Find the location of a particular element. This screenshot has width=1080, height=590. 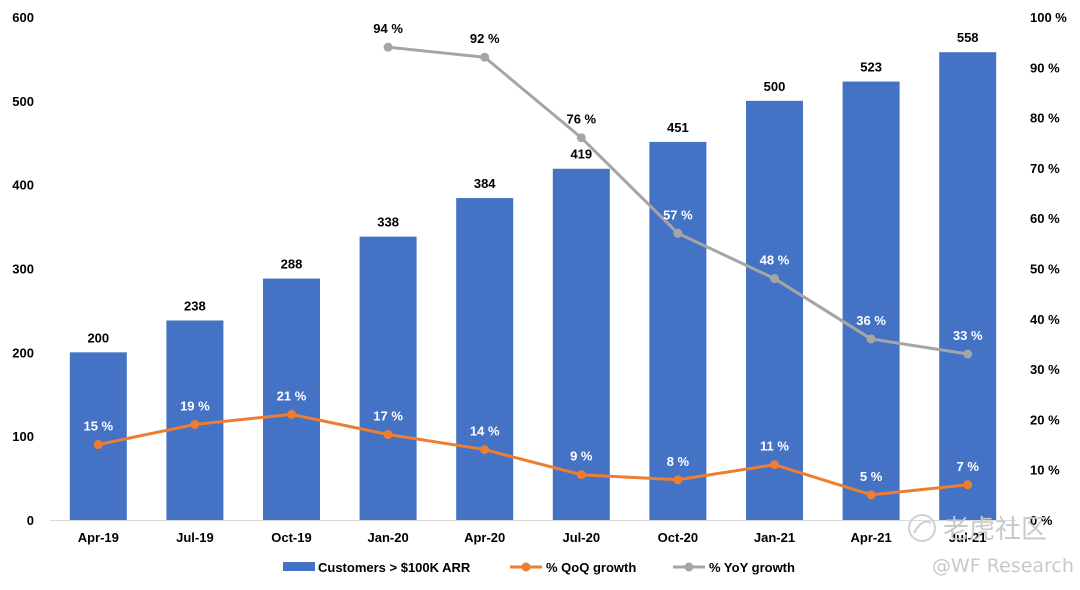

watermark-logo-mark is located at coordinates (922, 527).